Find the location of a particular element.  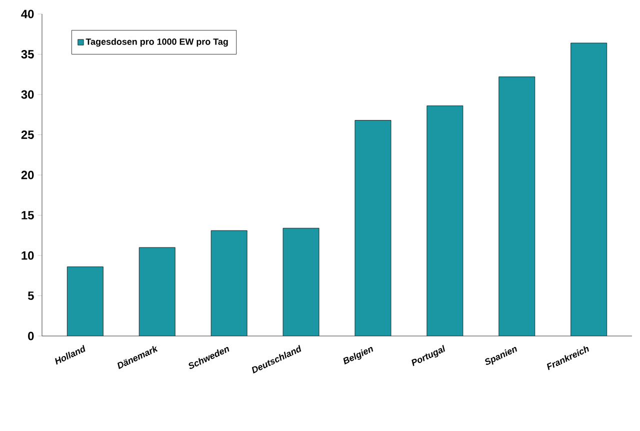

legend-label: Tagesdosen pro 1000 EW pro Tag is located at coordinates (157, 42).